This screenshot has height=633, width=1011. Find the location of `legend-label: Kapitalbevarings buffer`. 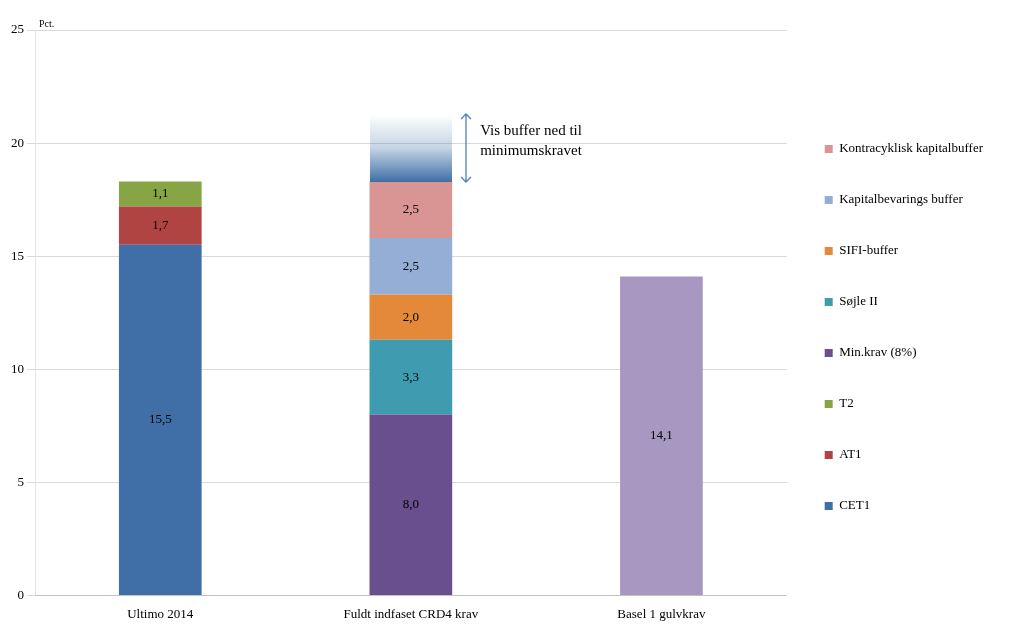

legend-label: Kapitalbevarings buffer is located at coordinates (901, 199).